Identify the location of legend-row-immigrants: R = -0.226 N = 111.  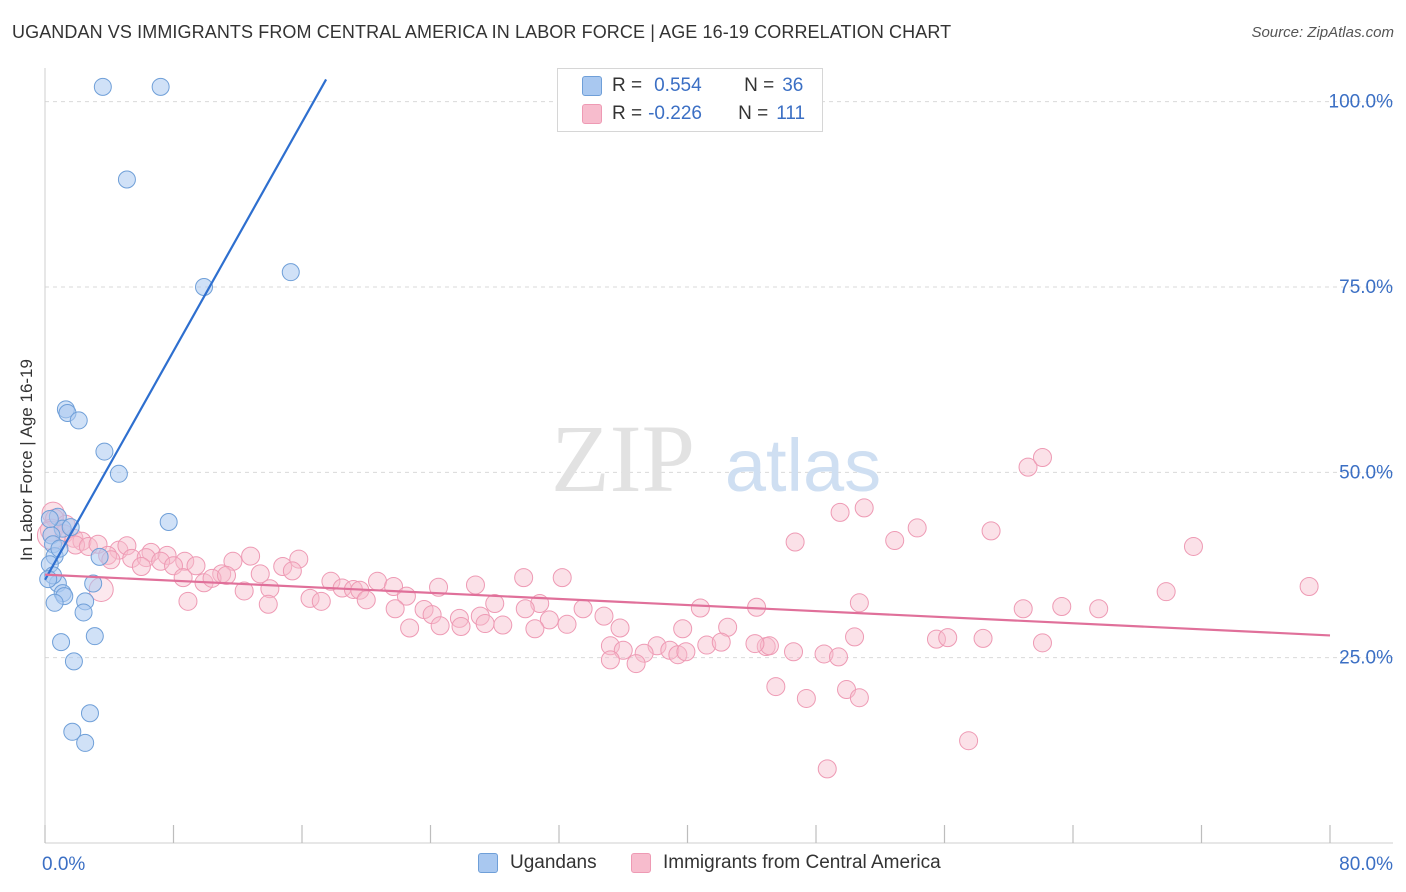
(693, 114).